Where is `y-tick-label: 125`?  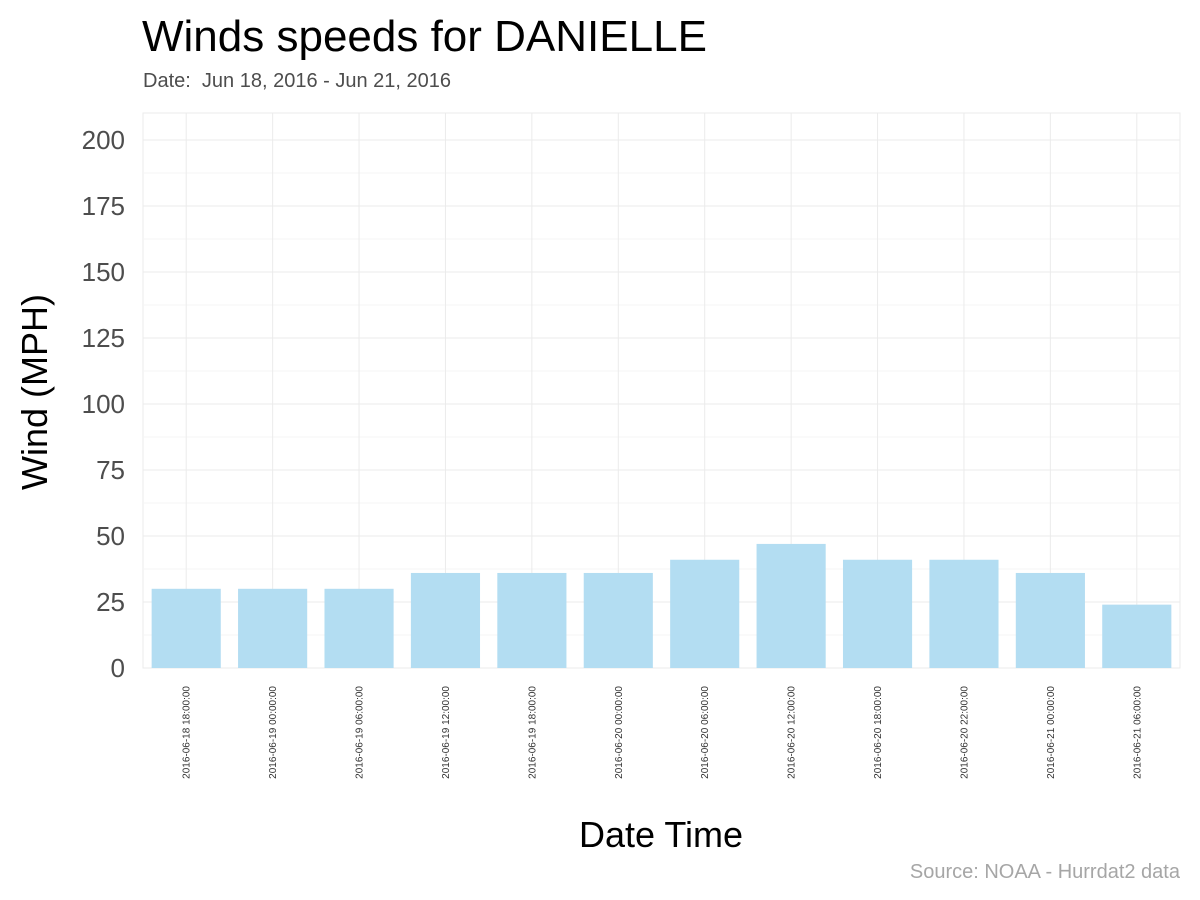 y-tick-label: 125 is located at coordinates (103, 338).